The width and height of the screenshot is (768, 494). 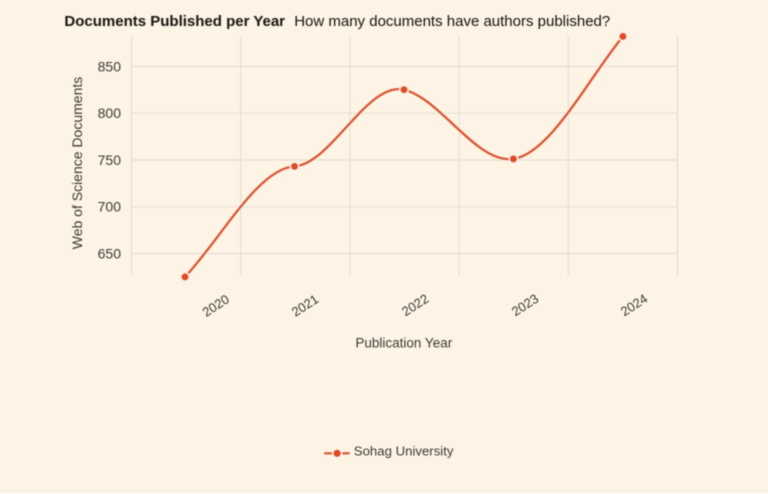 I want to click on svg-text: 650, so click(x=110, y=253).